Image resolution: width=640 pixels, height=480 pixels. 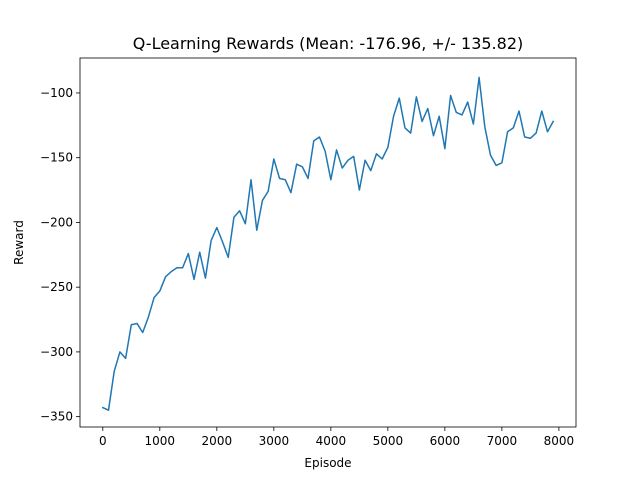 I want to click on x-tick-label: 0, so click(x=103, y=441).